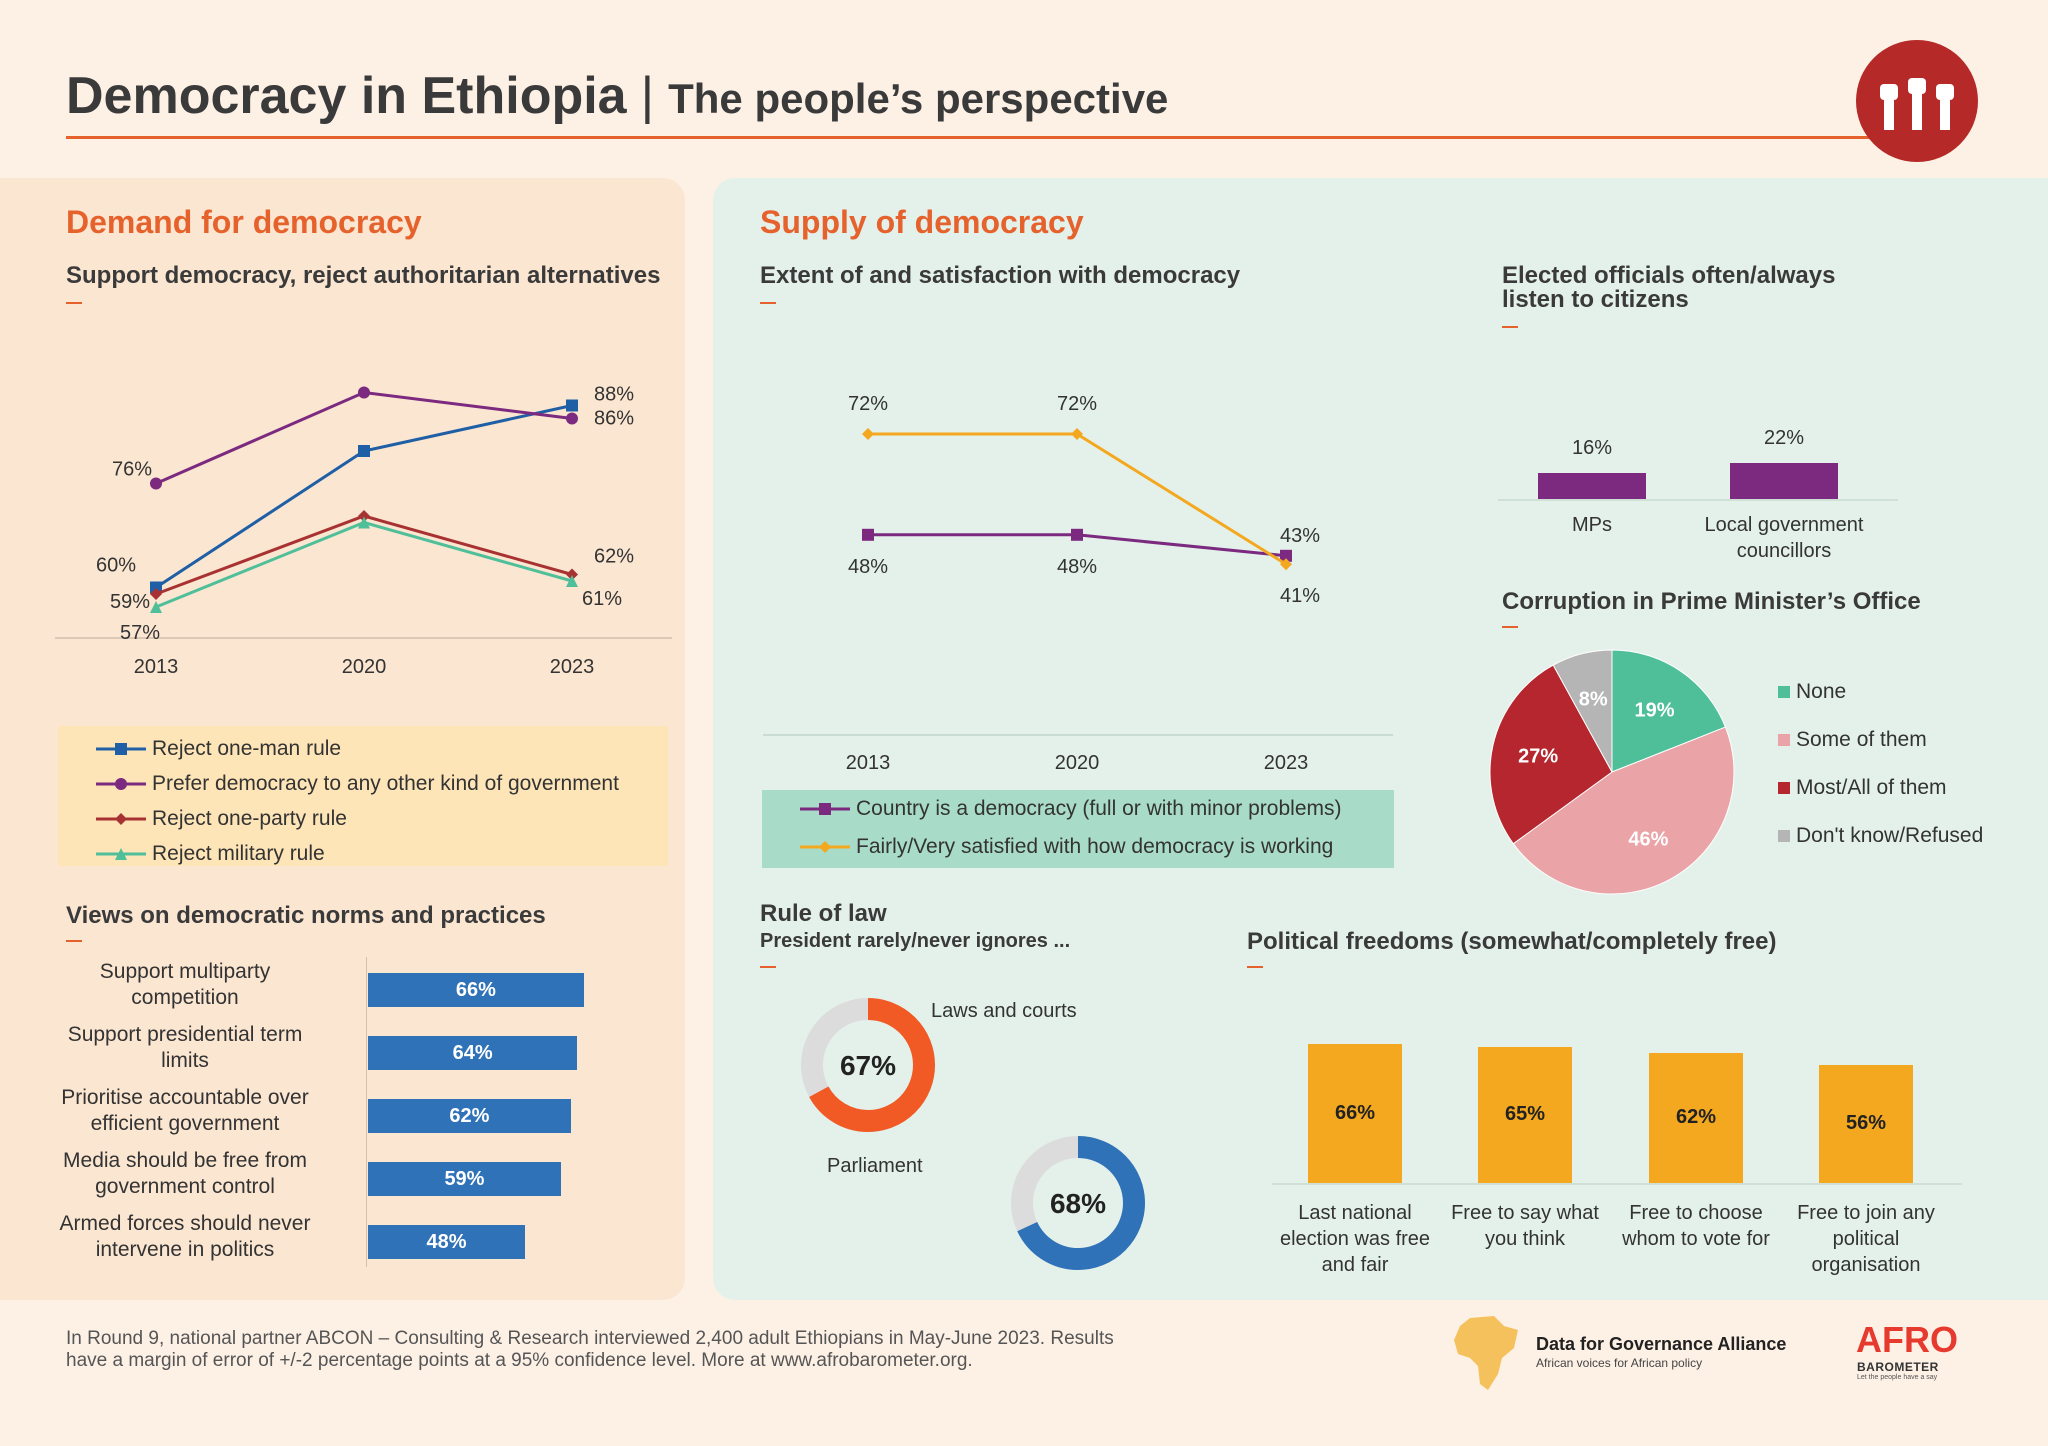 The height and width of the screenshot is (1446, 2048). Describe the element at coordinates (614, 419) in the screenshot. I see `data-label: 86%` at that location.